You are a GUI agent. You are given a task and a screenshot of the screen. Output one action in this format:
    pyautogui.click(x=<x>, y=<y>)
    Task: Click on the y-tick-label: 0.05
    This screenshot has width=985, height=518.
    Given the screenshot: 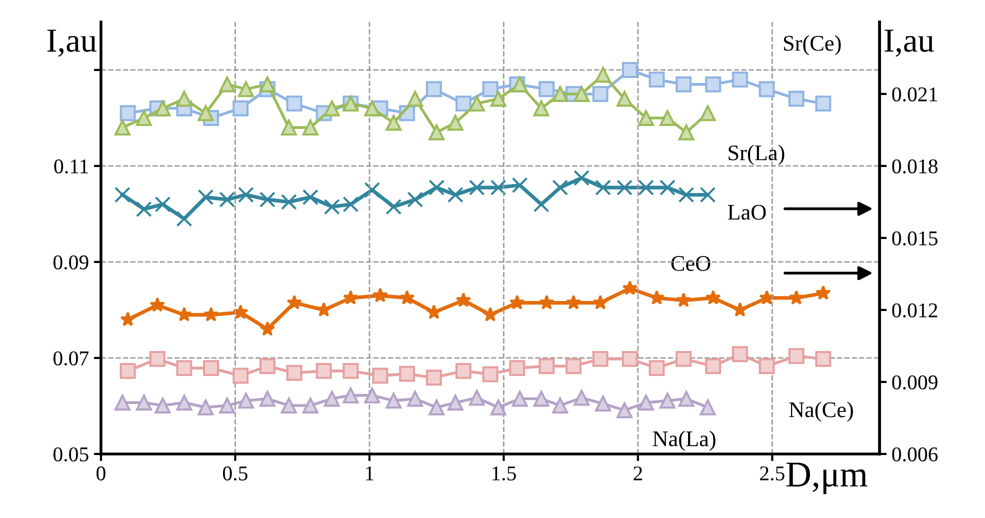 What is the action you would take?
    pyautogui.click(x=70, y=454)
    